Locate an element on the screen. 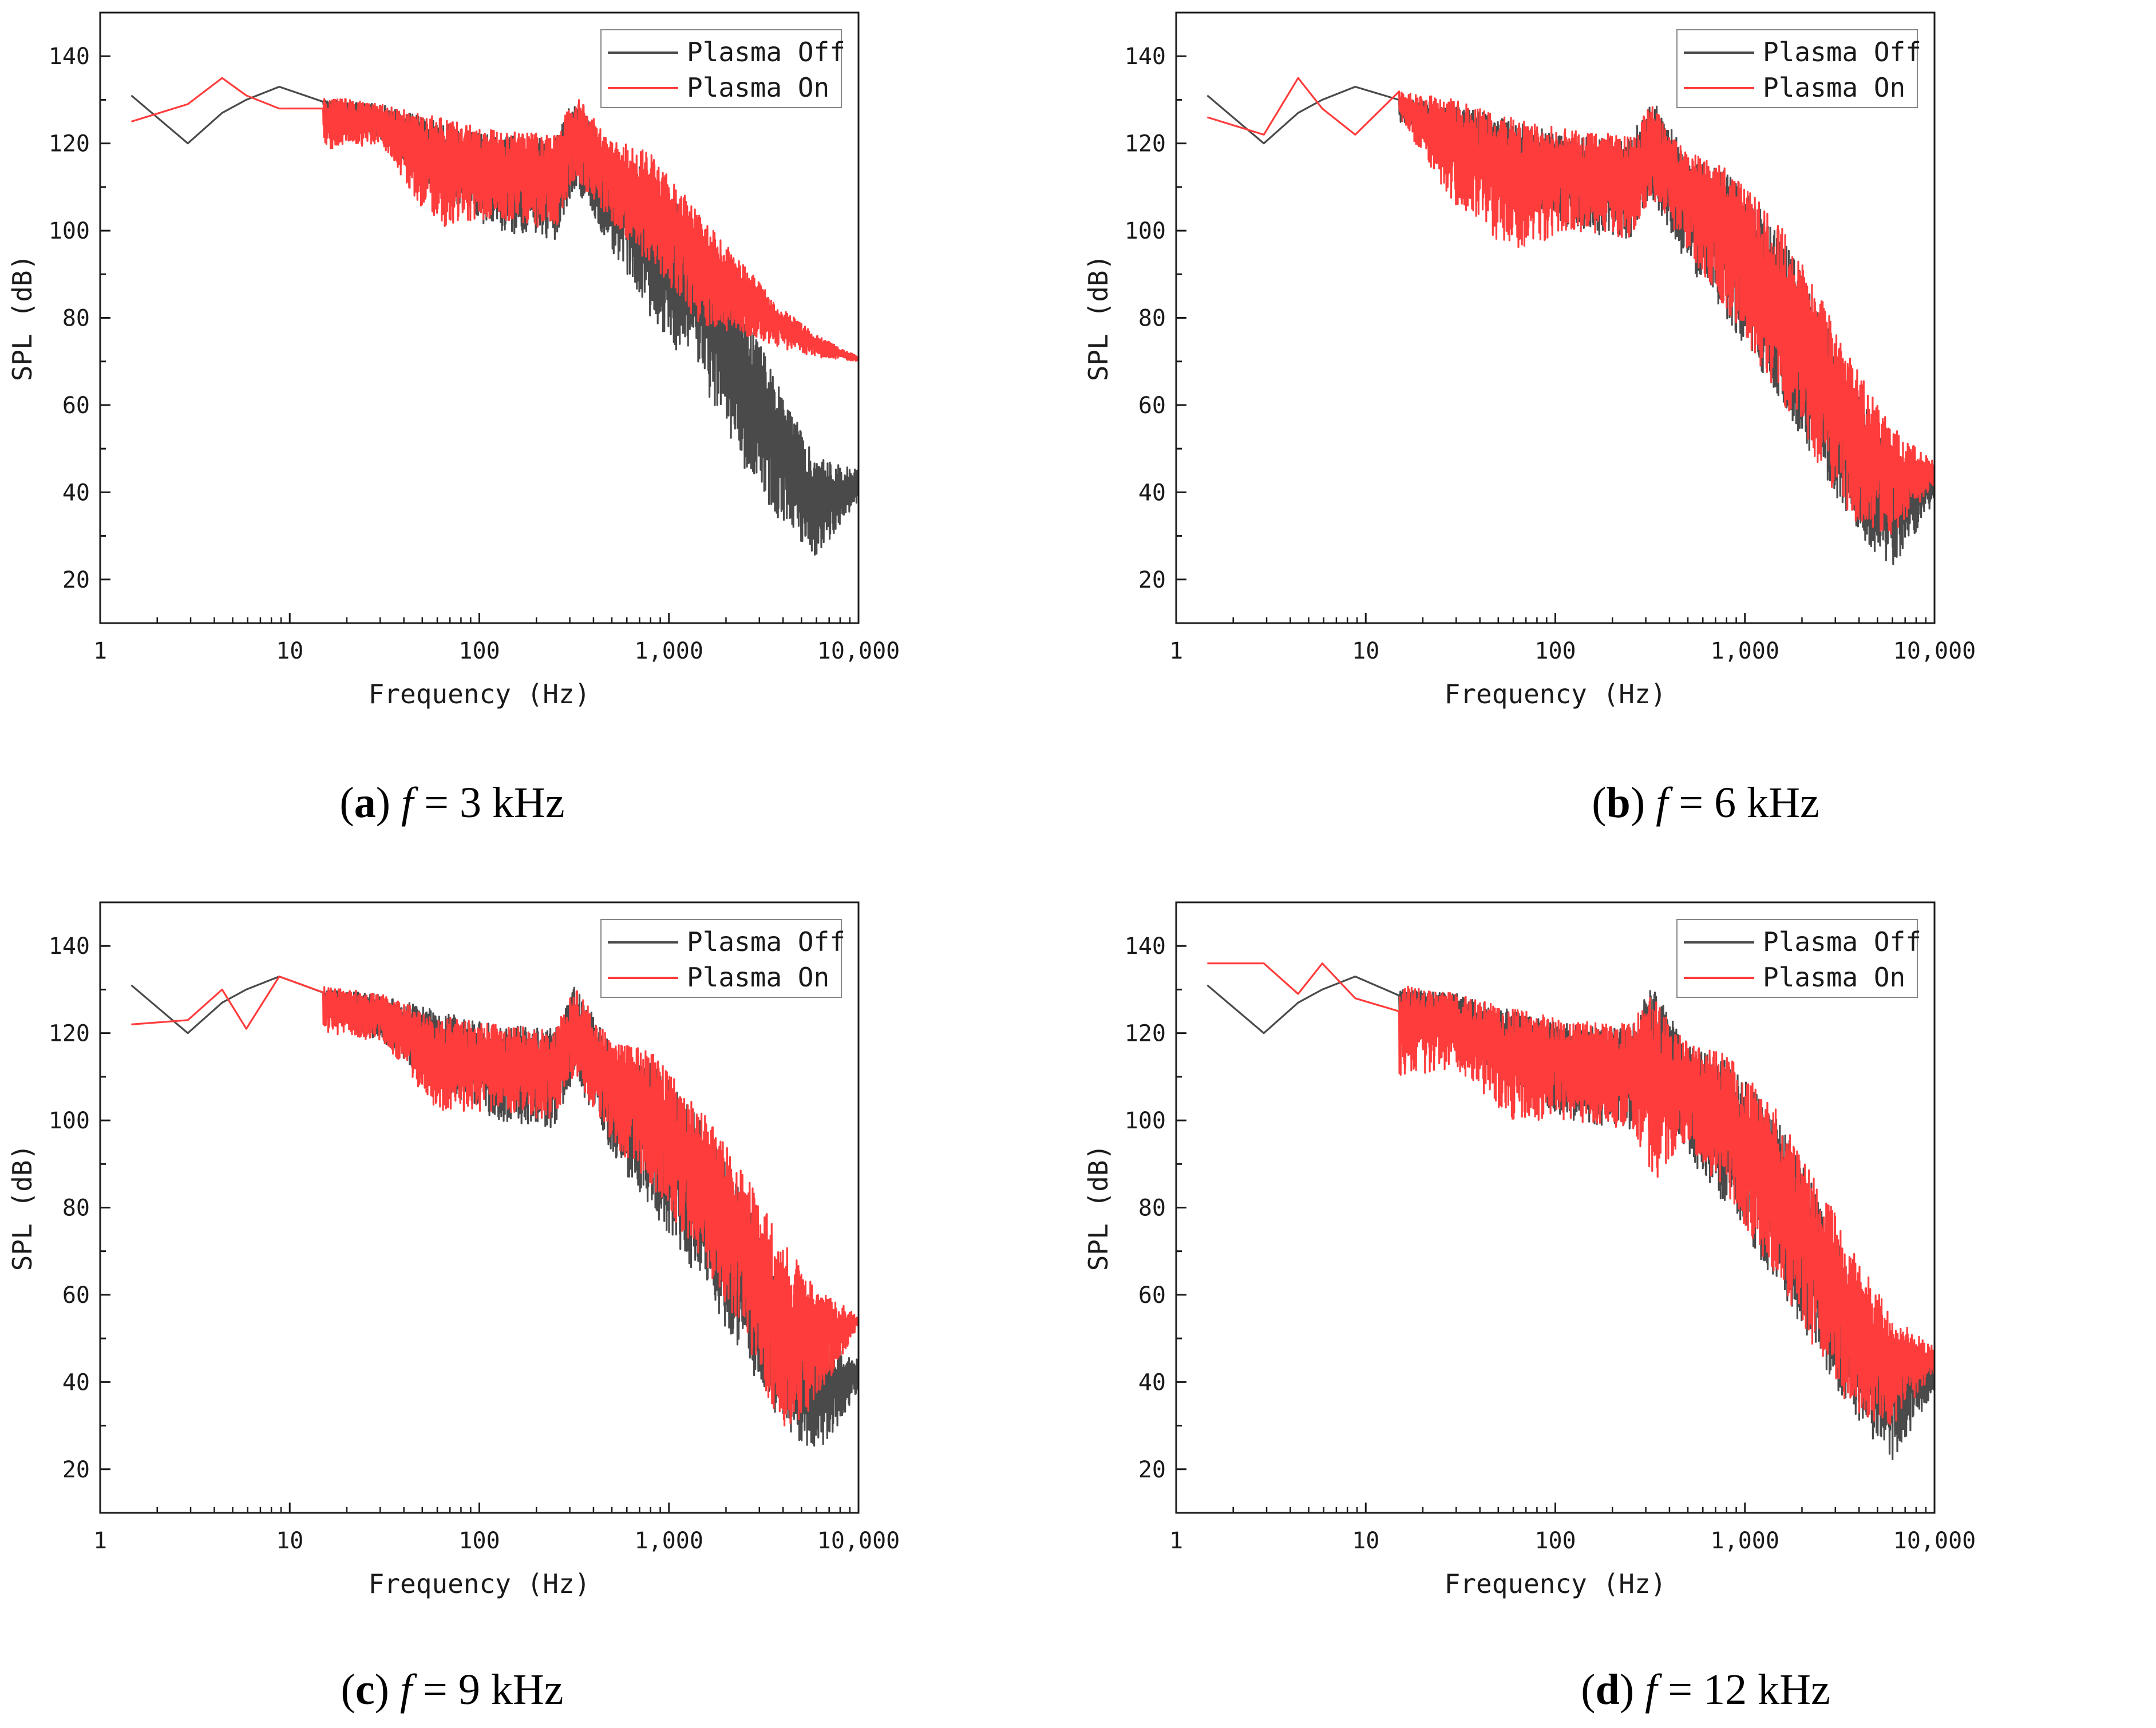  caption-c-var: f is located at coordinates (405, 1690).